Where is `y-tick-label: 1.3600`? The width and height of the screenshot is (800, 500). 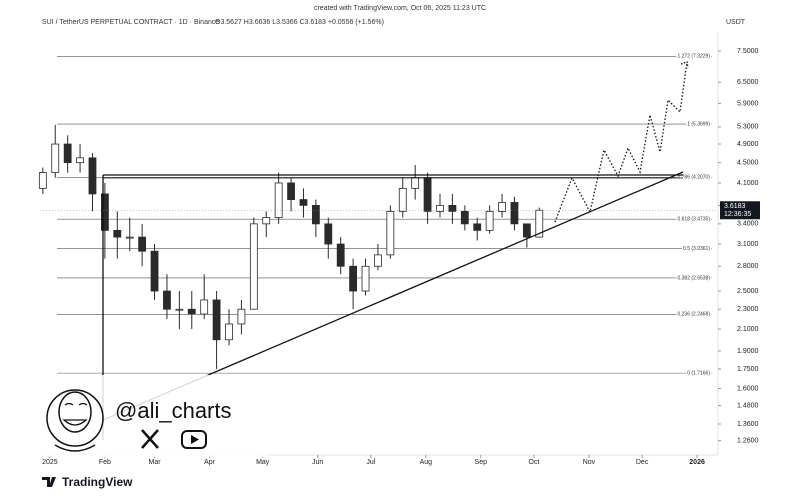
y-tick-label: 1.3600 is located at coordinates (748, 424).